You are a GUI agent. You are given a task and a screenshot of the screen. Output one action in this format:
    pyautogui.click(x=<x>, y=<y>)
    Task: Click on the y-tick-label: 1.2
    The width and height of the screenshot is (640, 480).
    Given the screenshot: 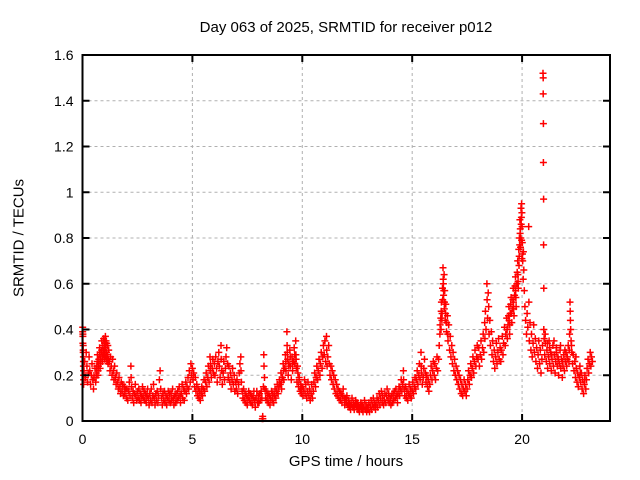 What is the action you would take?
    pyautogui.click(x=64, y=147)
    